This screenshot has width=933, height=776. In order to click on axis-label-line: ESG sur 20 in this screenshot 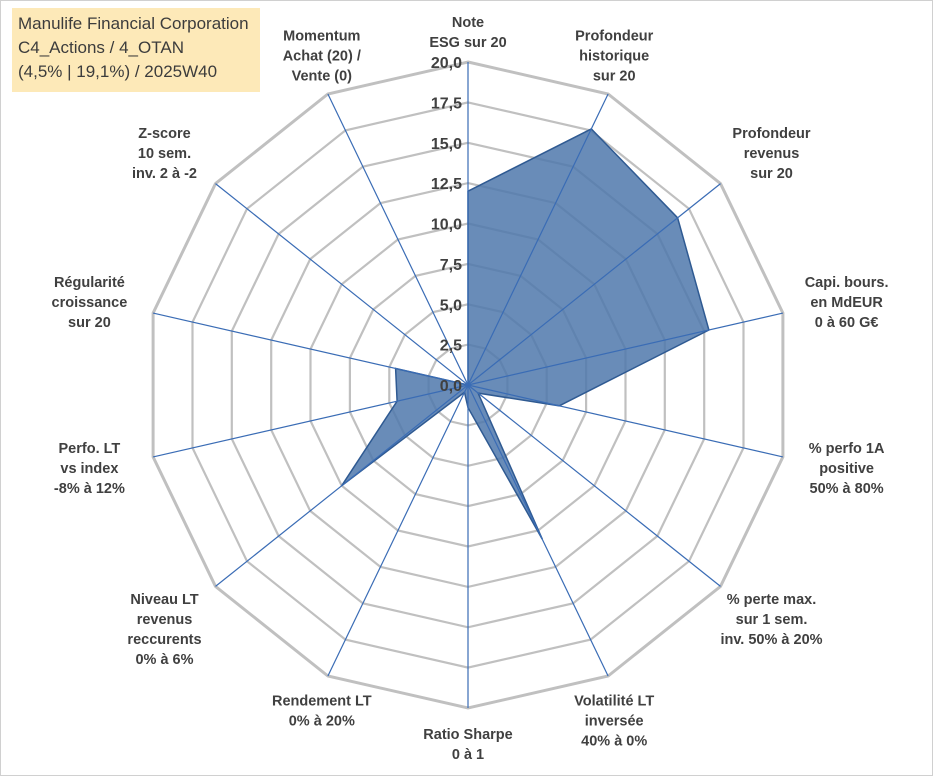, I will do `click(467, 43)`.